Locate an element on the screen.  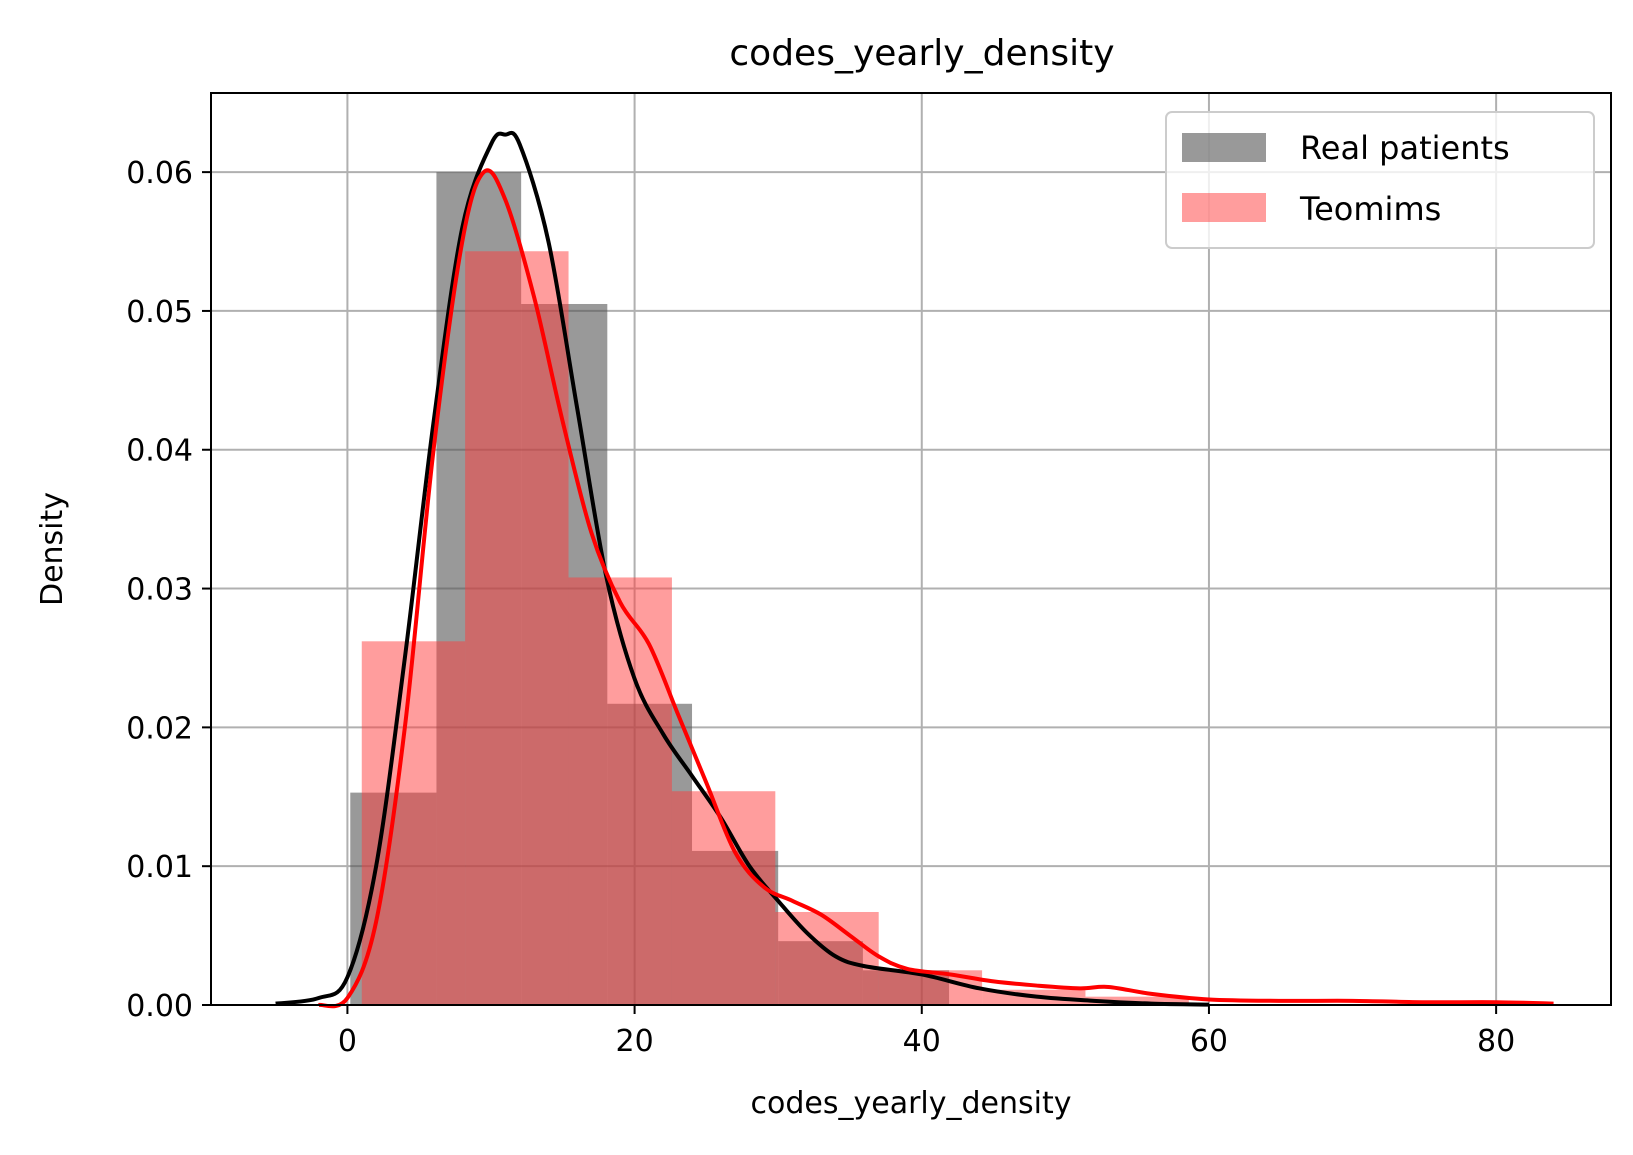
y-tick-label-6: 0.06 is located at coordinates (159, 173).